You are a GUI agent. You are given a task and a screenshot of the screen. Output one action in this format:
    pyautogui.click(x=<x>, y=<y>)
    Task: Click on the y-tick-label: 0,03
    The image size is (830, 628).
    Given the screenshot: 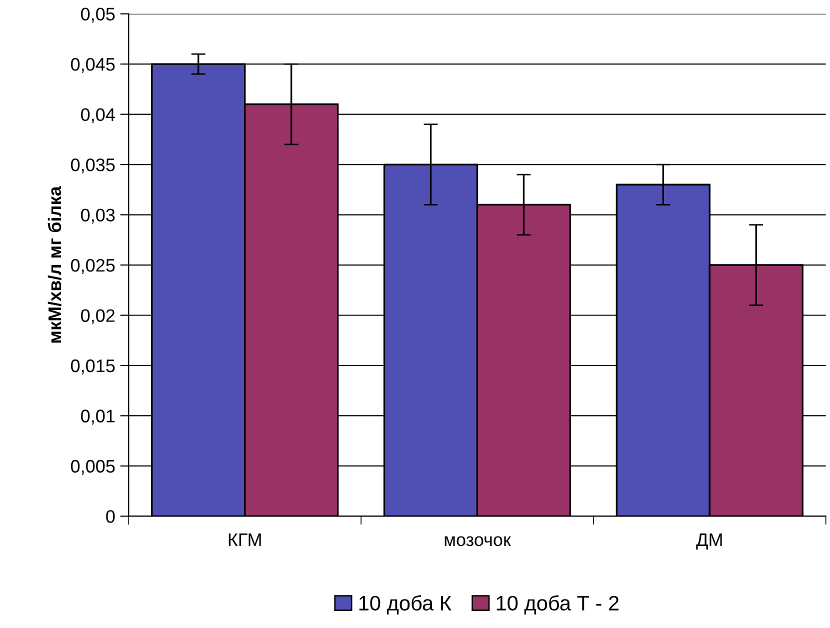 What is the action you would take?
    pyautogui.click(x=98, y=216)
    